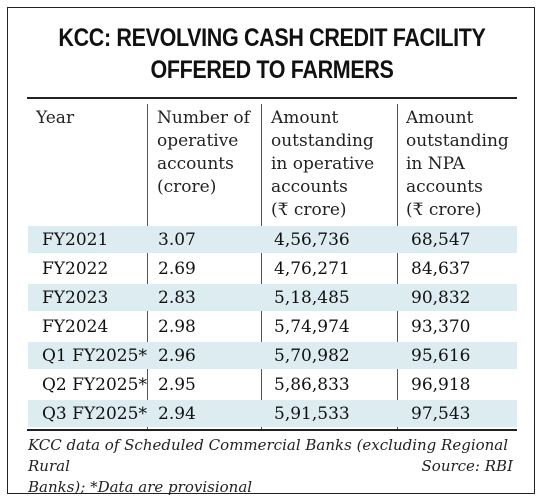 The width and height of the screenshot is (544, 503). Describe the element at coordinates (75, 298) in the screenshot. I see `cell-year: FY2023` at that location.